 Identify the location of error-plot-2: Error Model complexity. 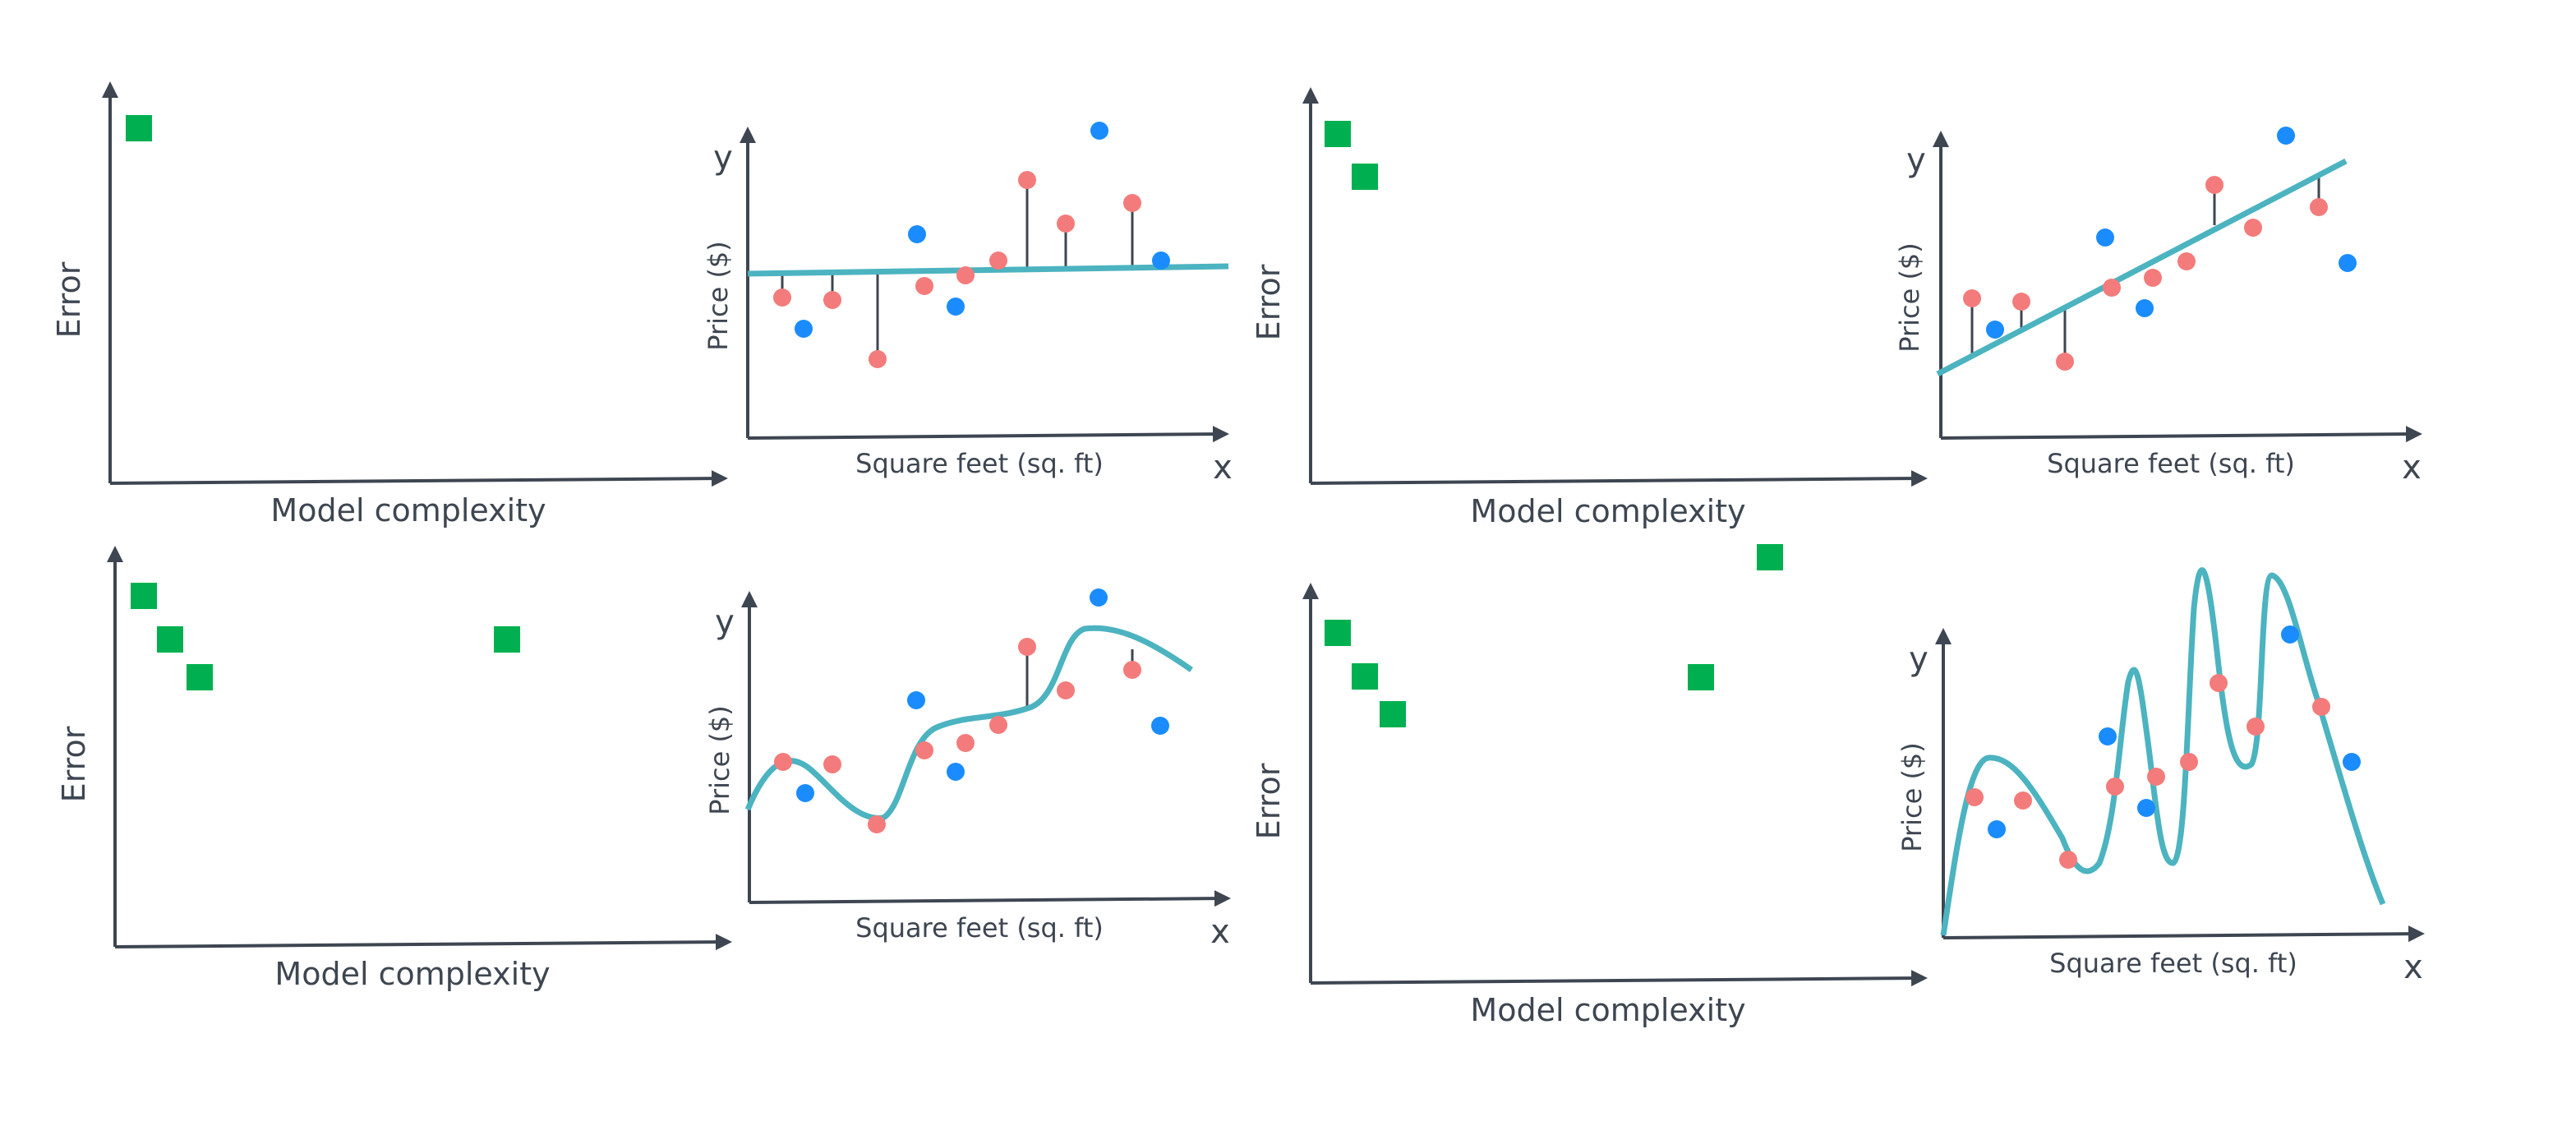
(1589, 308).